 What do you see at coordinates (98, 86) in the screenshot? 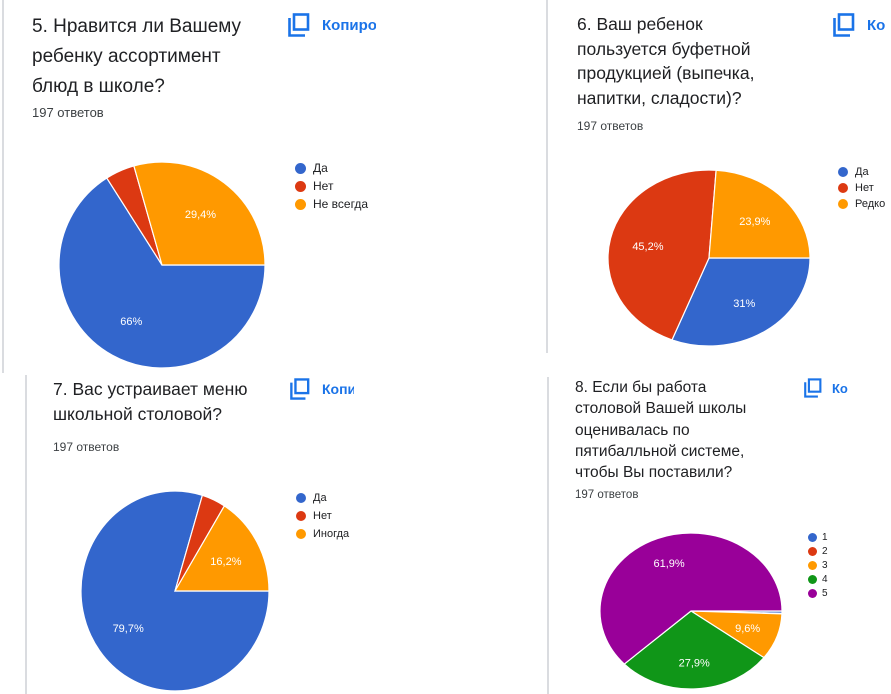
I see `title-line: блюд в школе?` at bounding box center [98, 86].